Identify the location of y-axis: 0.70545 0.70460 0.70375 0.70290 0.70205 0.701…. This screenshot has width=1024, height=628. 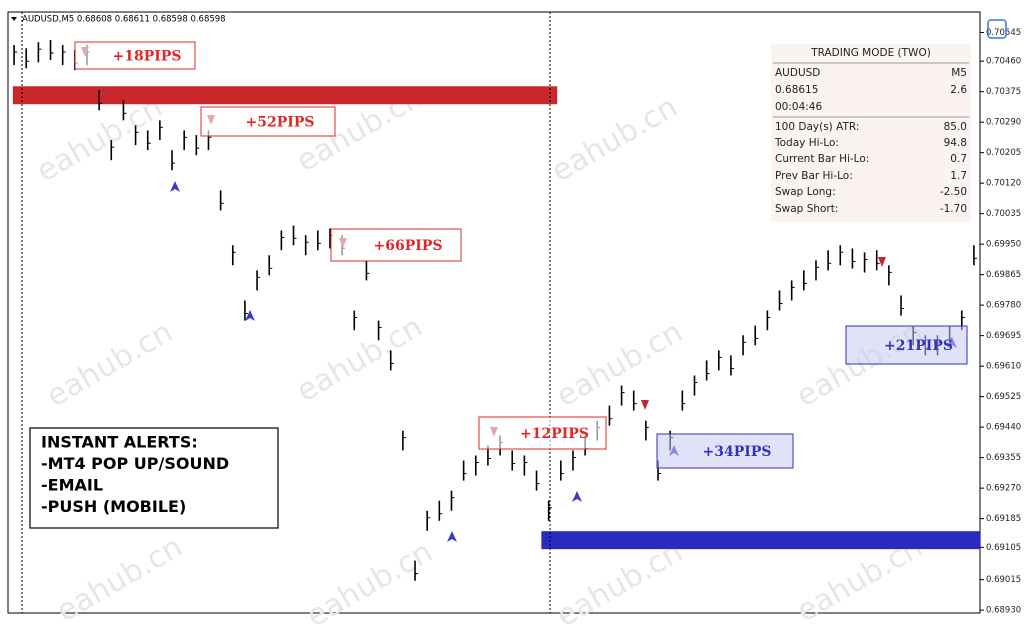
(1000, 322).